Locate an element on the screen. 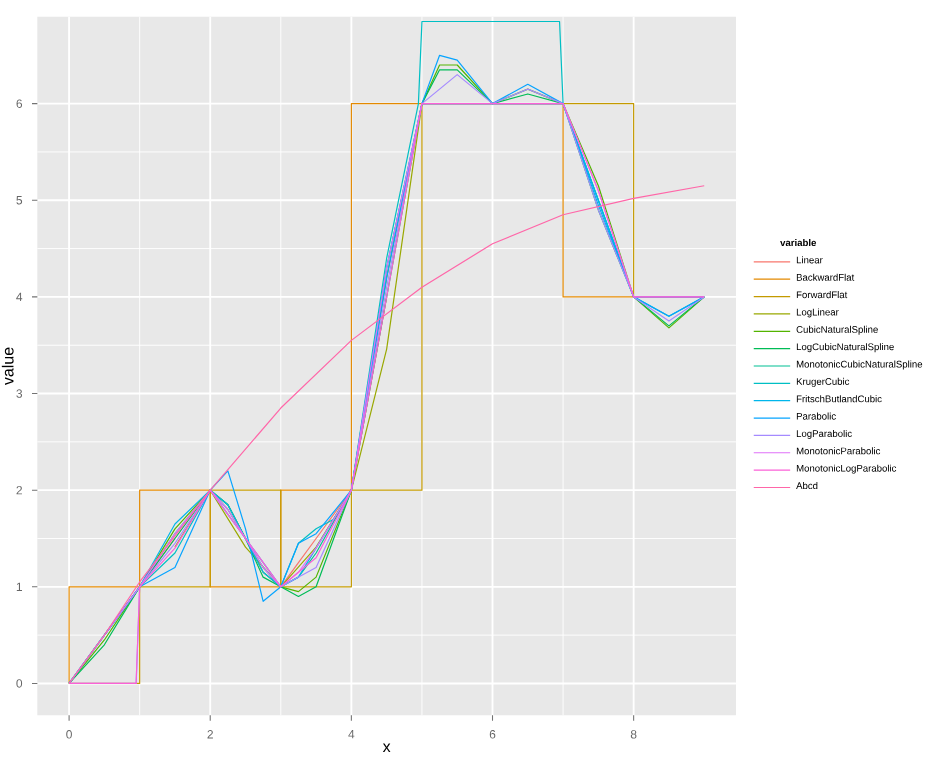 This screenshot has height=758, width=948. x-axis-title: x is located at coordinates (386, 748).